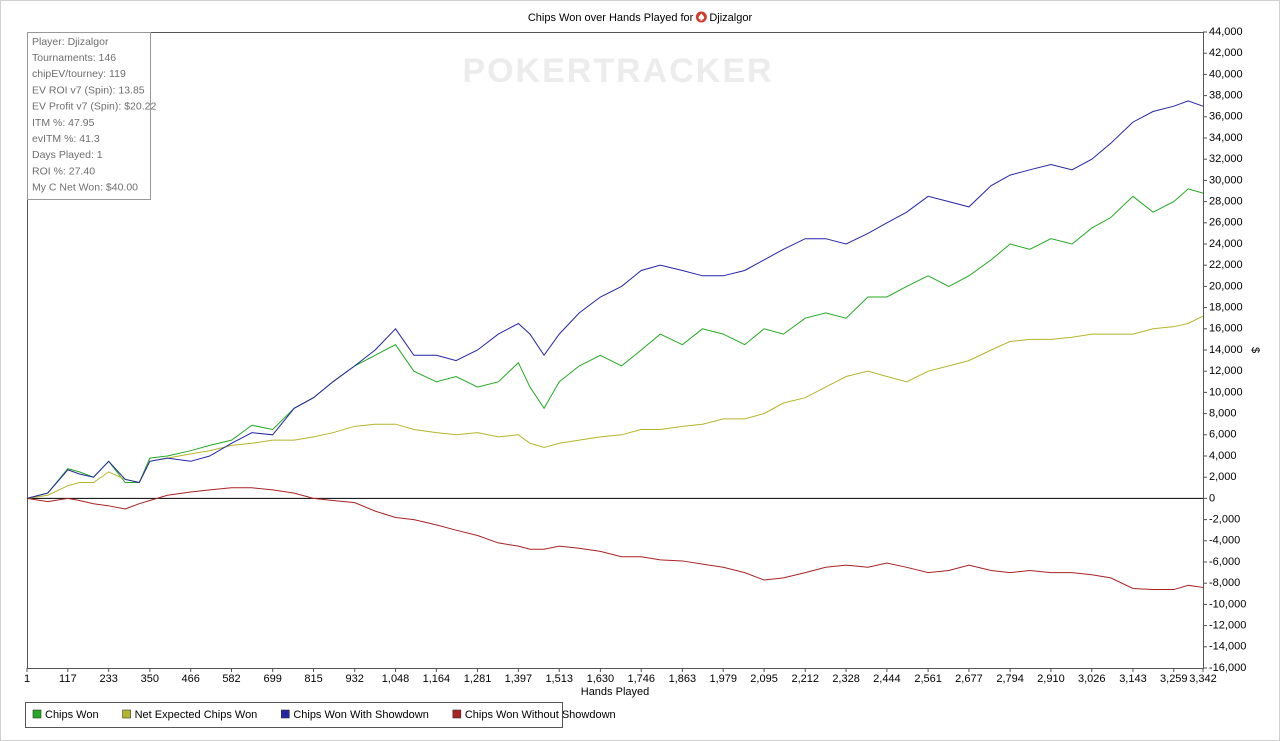  I want to click on y-tick-label: 2,000, so click(1223, 477).